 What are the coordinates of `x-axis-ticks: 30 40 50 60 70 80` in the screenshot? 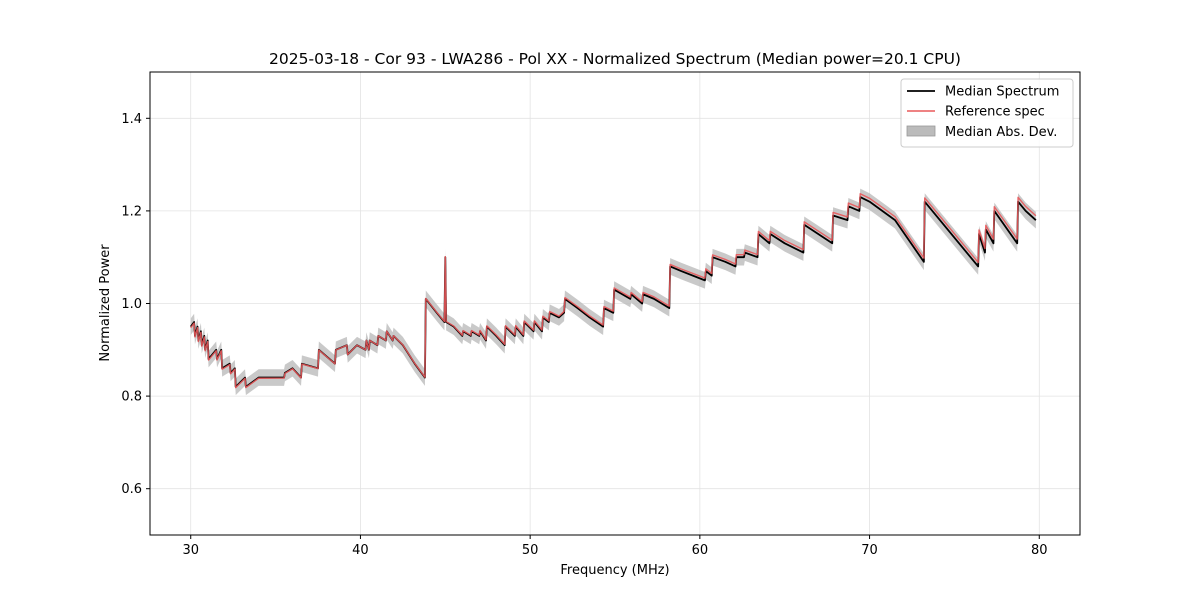 It's located at (615, 546).